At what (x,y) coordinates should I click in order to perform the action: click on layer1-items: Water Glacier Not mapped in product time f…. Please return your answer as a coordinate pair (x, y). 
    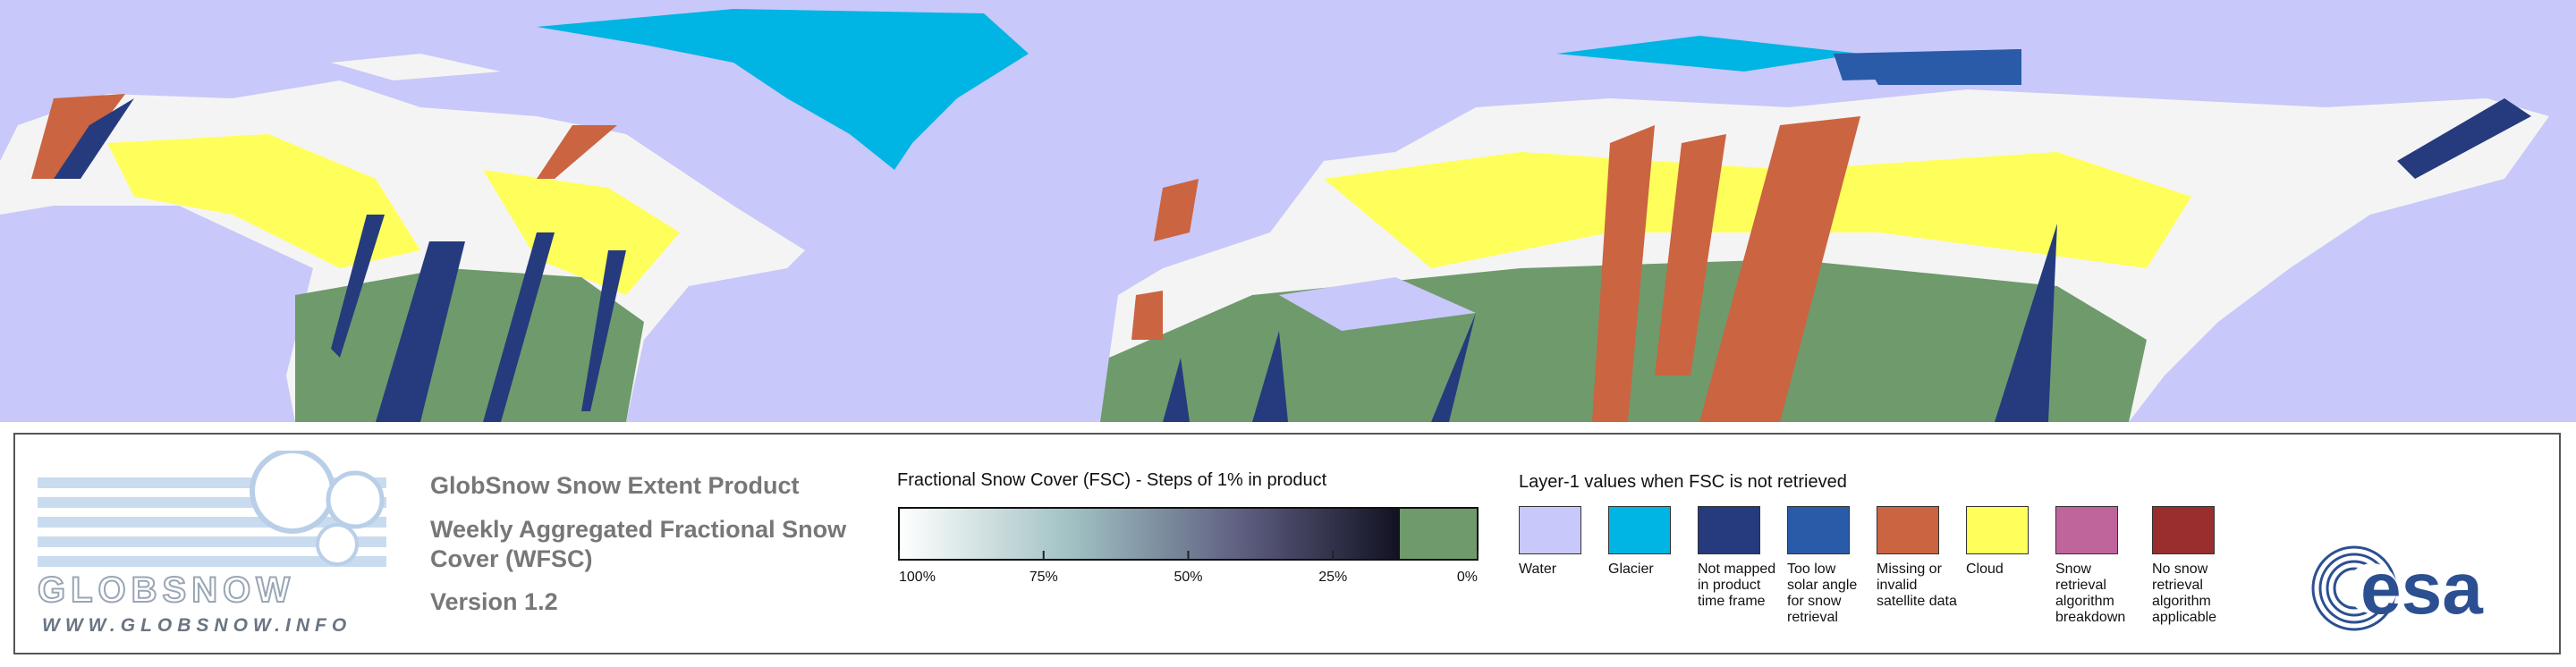
    Looking at the image, I should click on (1921, 577).